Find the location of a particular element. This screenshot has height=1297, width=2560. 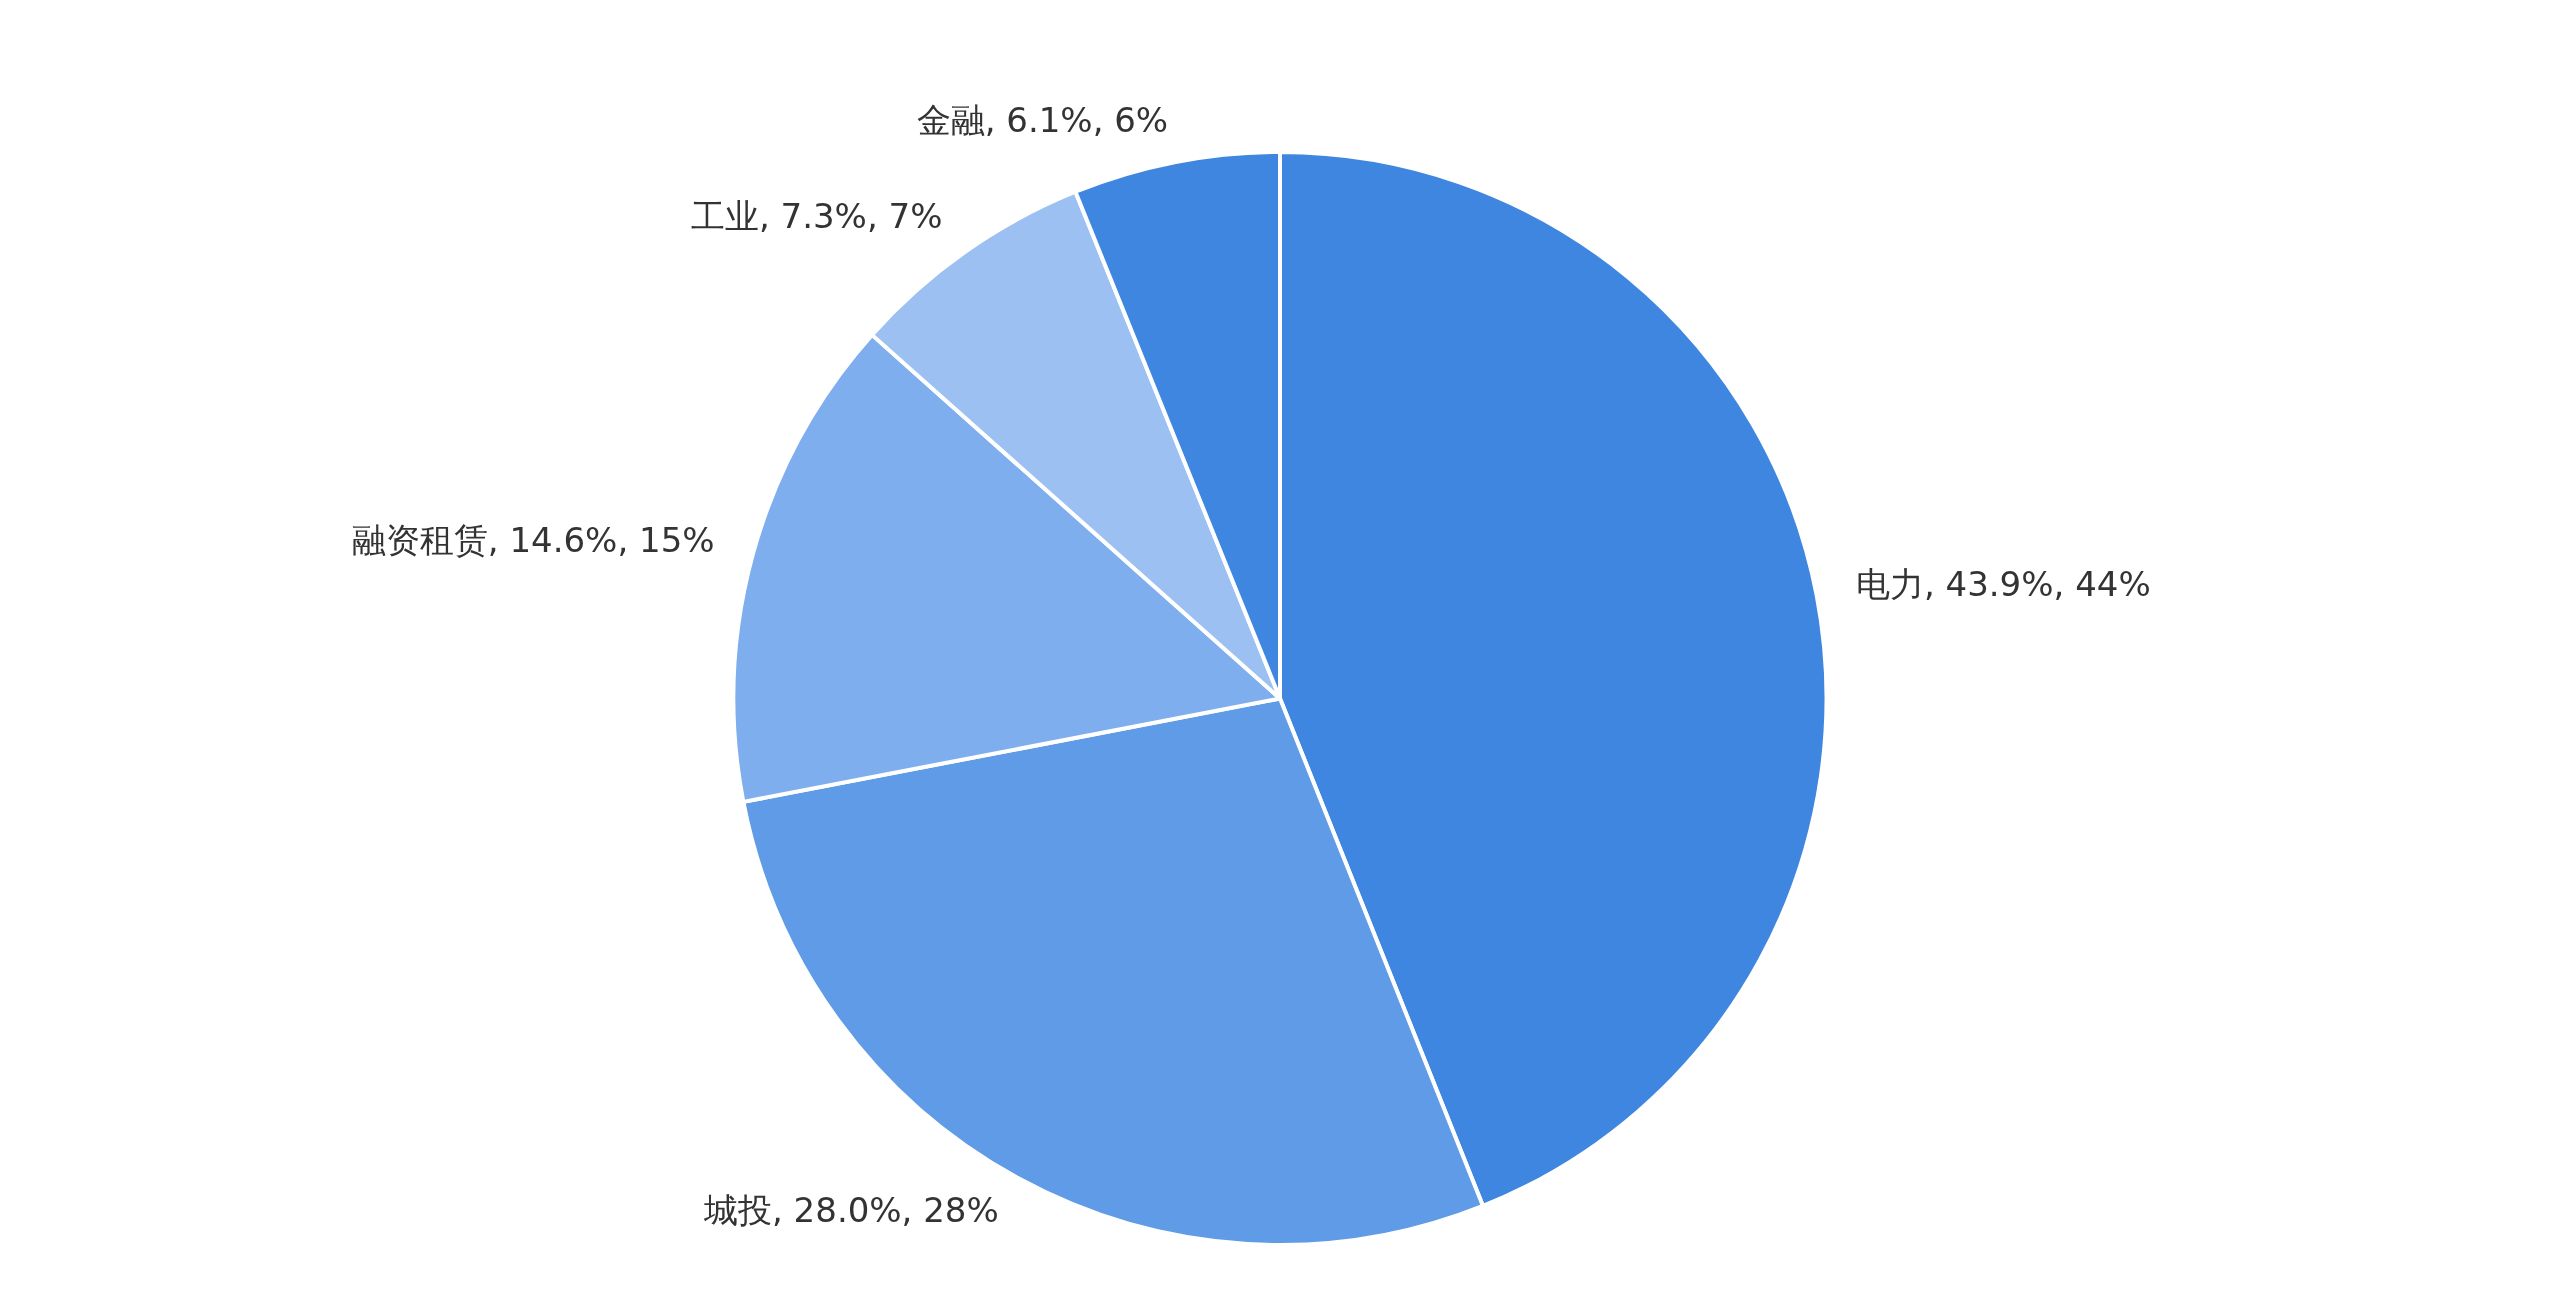

slice-label: 工业, 7.3%, 7% is located at coordinates (816, 215).